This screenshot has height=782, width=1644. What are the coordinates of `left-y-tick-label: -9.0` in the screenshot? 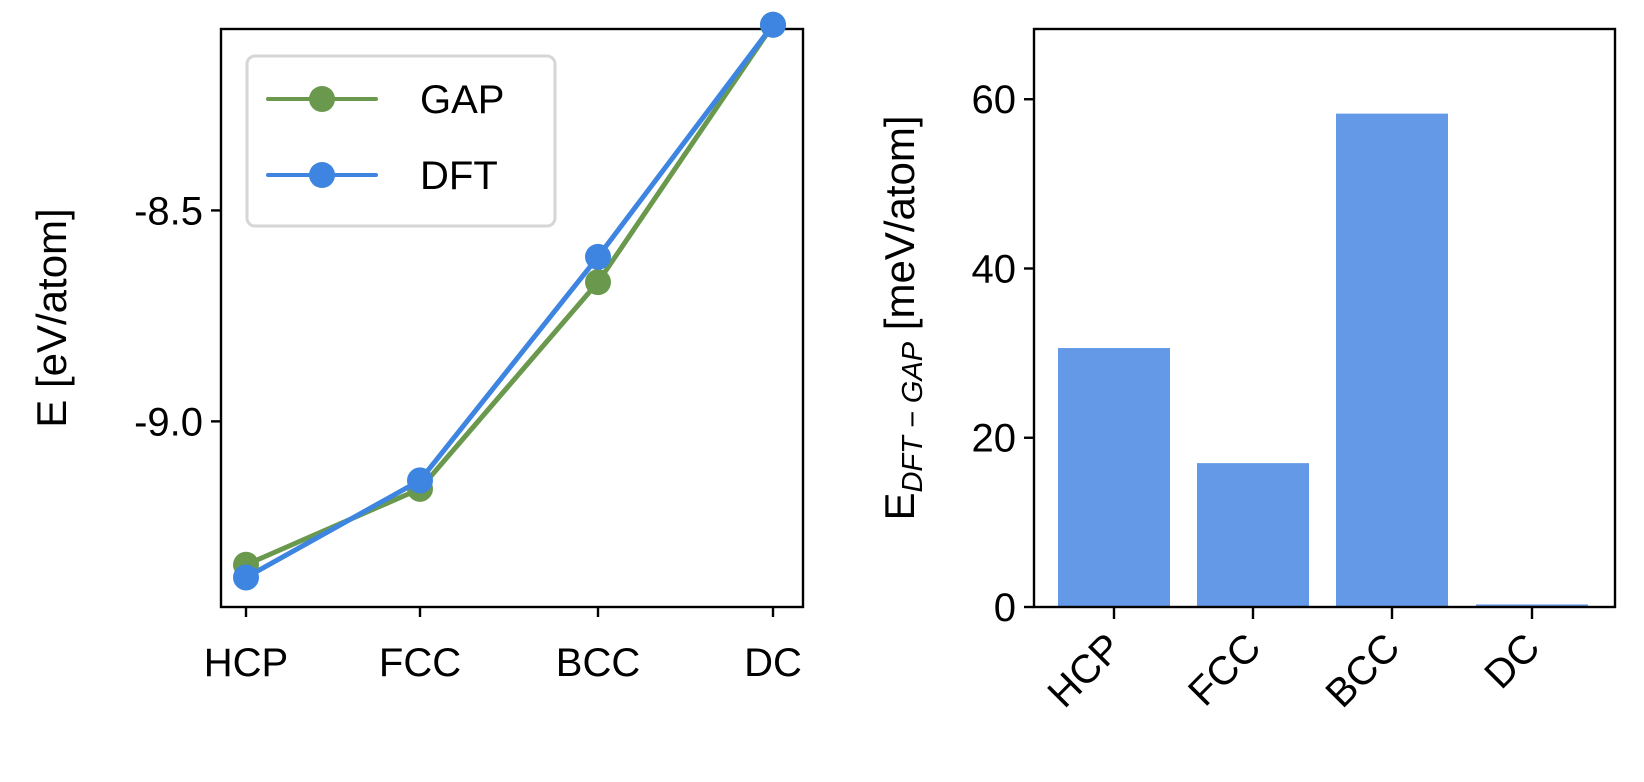 It's located at (168, 422).